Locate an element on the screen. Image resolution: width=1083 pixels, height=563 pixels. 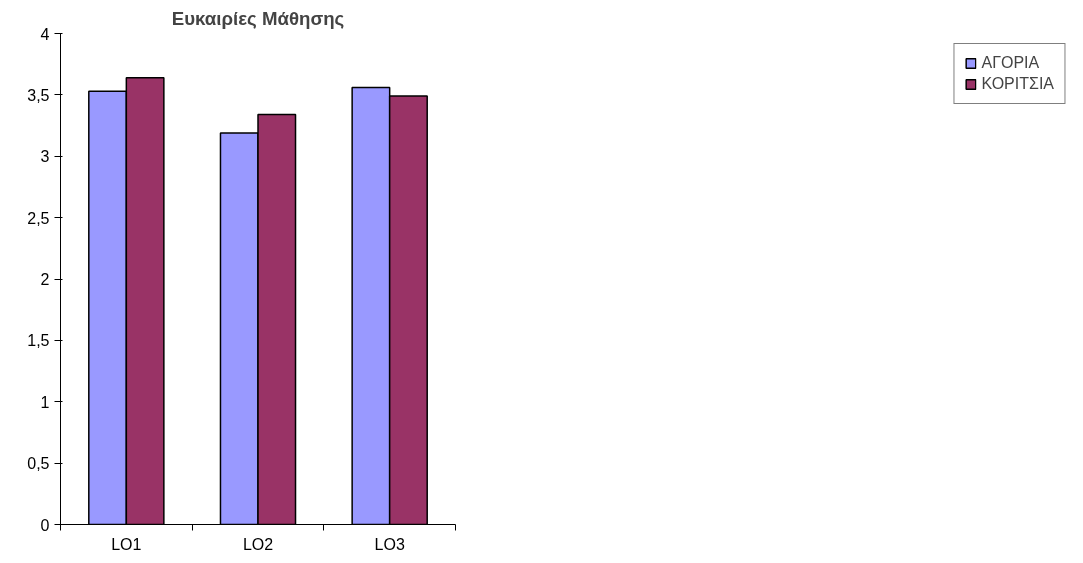
y-tick-label: 0 is located at coordinates (45, 525).